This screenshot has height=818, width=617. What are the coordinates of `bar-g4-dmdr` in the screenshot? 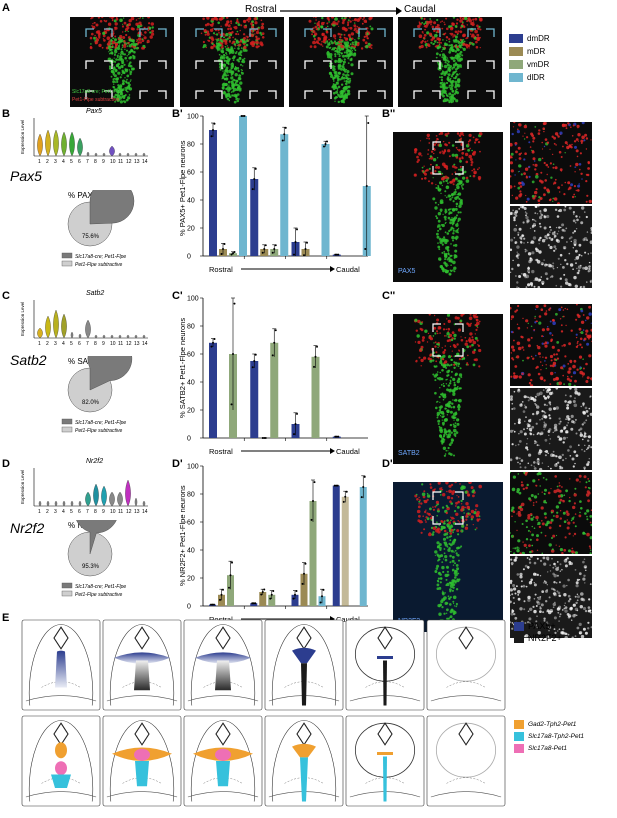 It's located at (336, 545).